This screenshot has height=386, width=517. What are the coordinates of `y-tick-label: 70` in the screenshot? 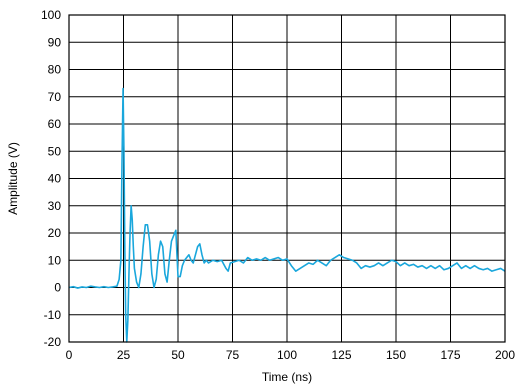 It's located at (55, 97).